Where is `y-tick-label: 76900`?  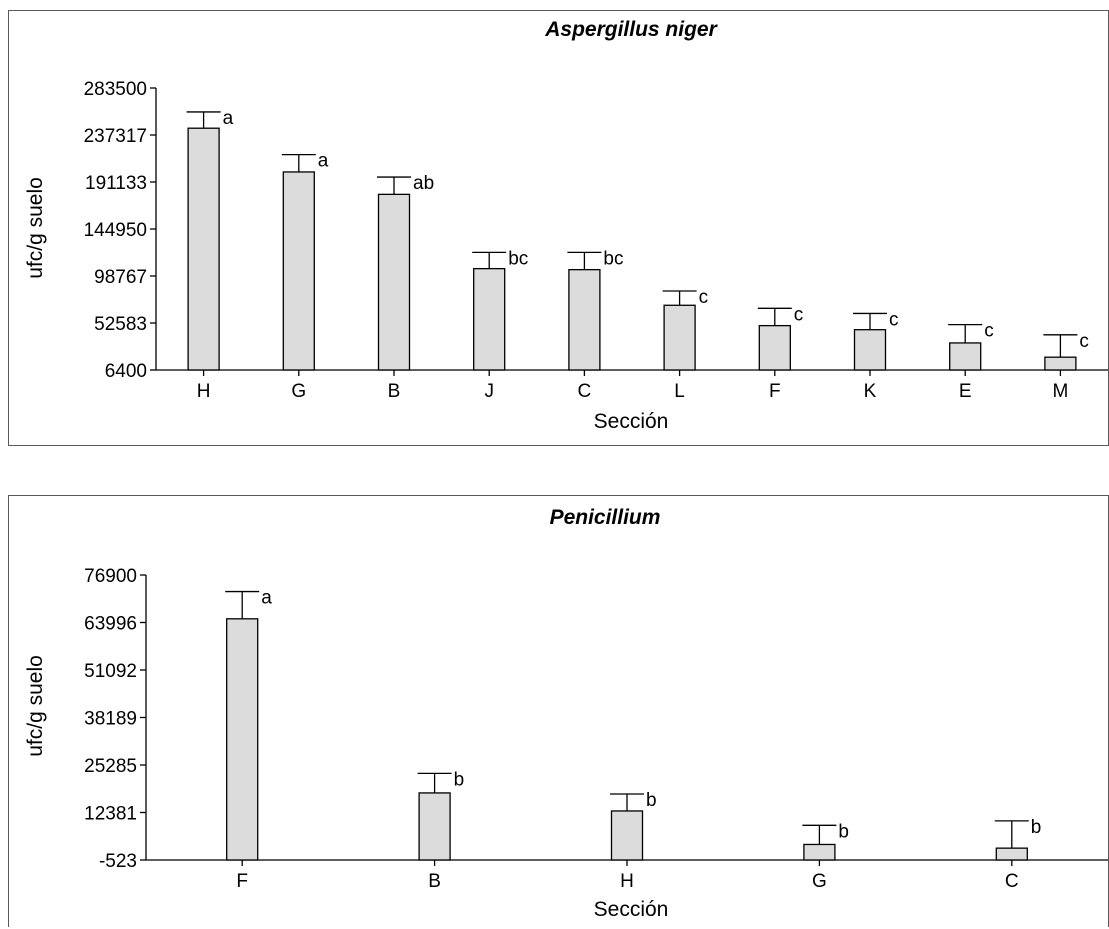 y-tick-label: 76900 is located at coordinates (110, 576).